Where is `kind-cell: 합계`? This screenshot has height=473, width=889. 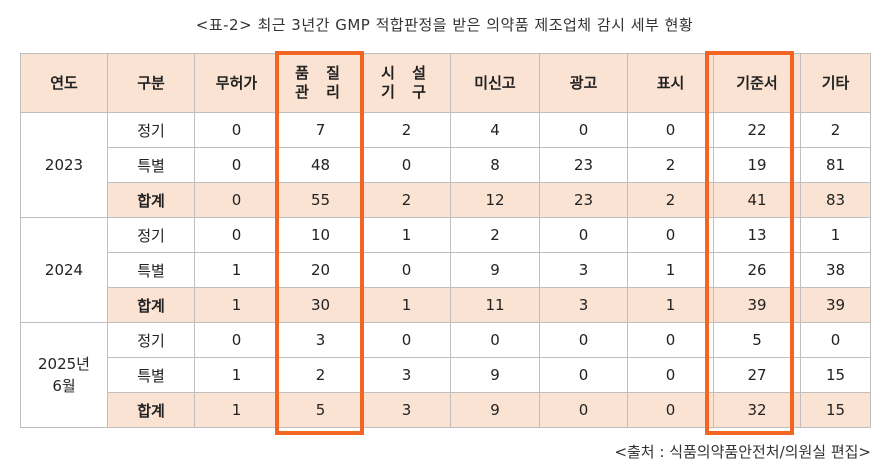
kind-cell: 합계 is located at coordinates (151, 410).